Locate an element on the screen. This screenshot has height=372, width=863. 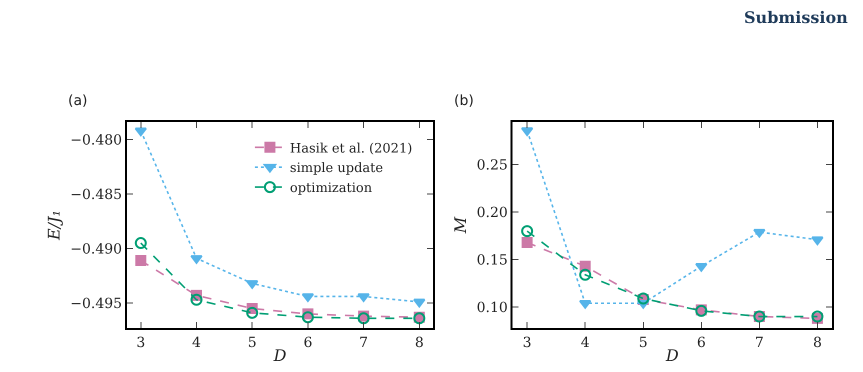
y-tick-label: 0.25 is located at coordinates (492, 166).